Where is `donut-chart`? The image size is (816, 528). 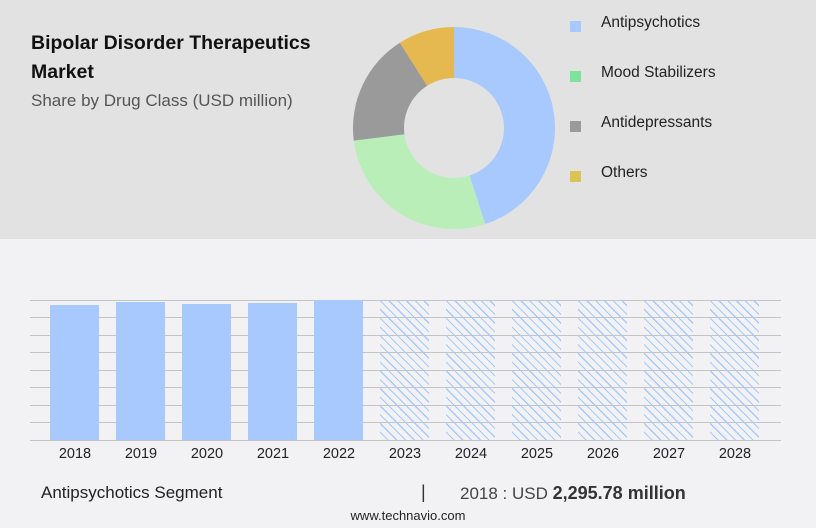
donut-chart is located at coordinates (454, 128).